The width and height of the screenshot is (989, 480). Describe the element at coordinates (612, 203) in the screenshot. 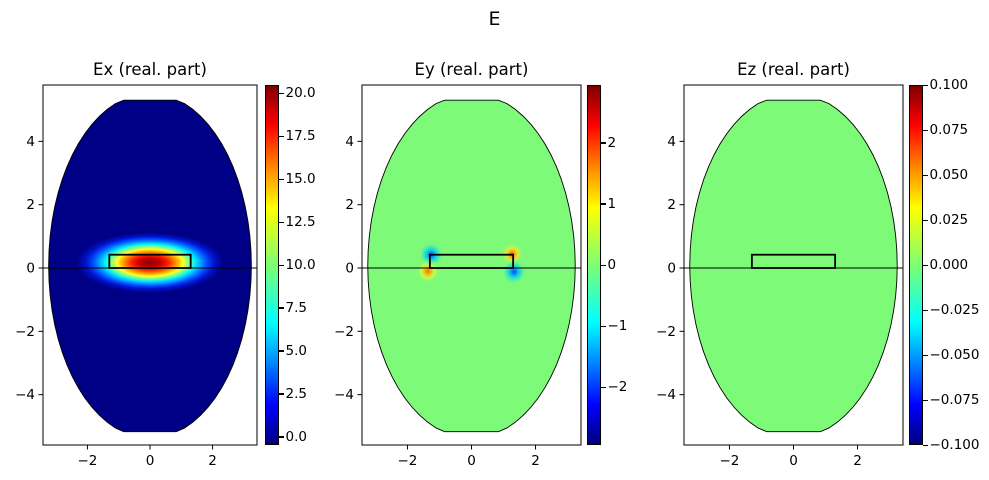

I see `colorbar-tick-label: 1` at that location.